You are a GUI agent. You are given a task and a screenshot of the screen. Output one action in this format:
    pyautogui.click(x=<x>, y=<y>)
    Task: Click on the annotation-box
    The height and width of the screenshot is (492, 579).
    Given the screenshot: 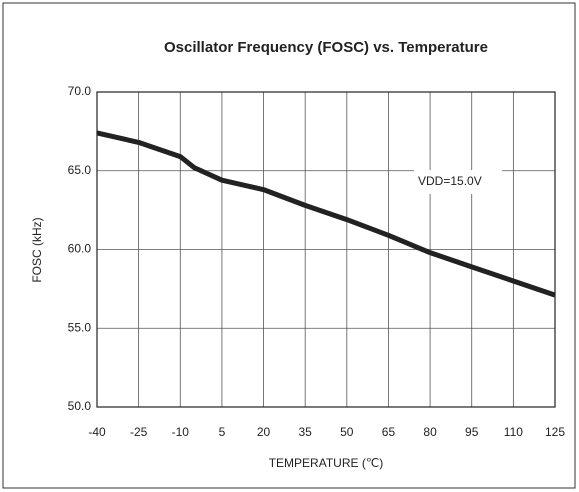 What is the action you would take?
    pyautogui.click(x=458, y=182)
    